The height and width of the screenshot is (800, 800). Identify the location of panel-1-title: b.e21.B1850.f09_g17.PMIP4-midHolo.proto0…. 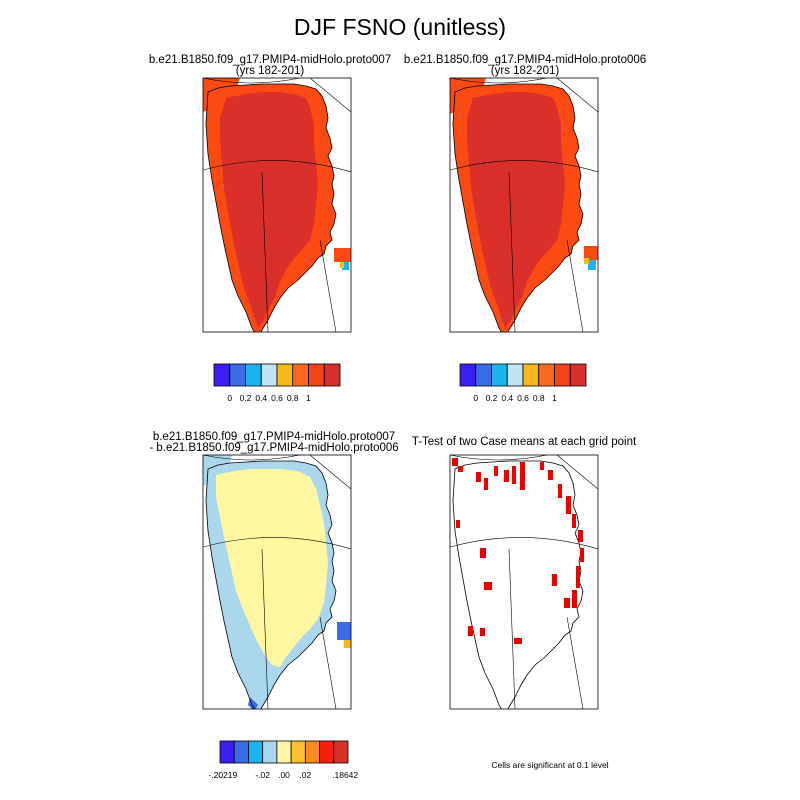
(270, 65).